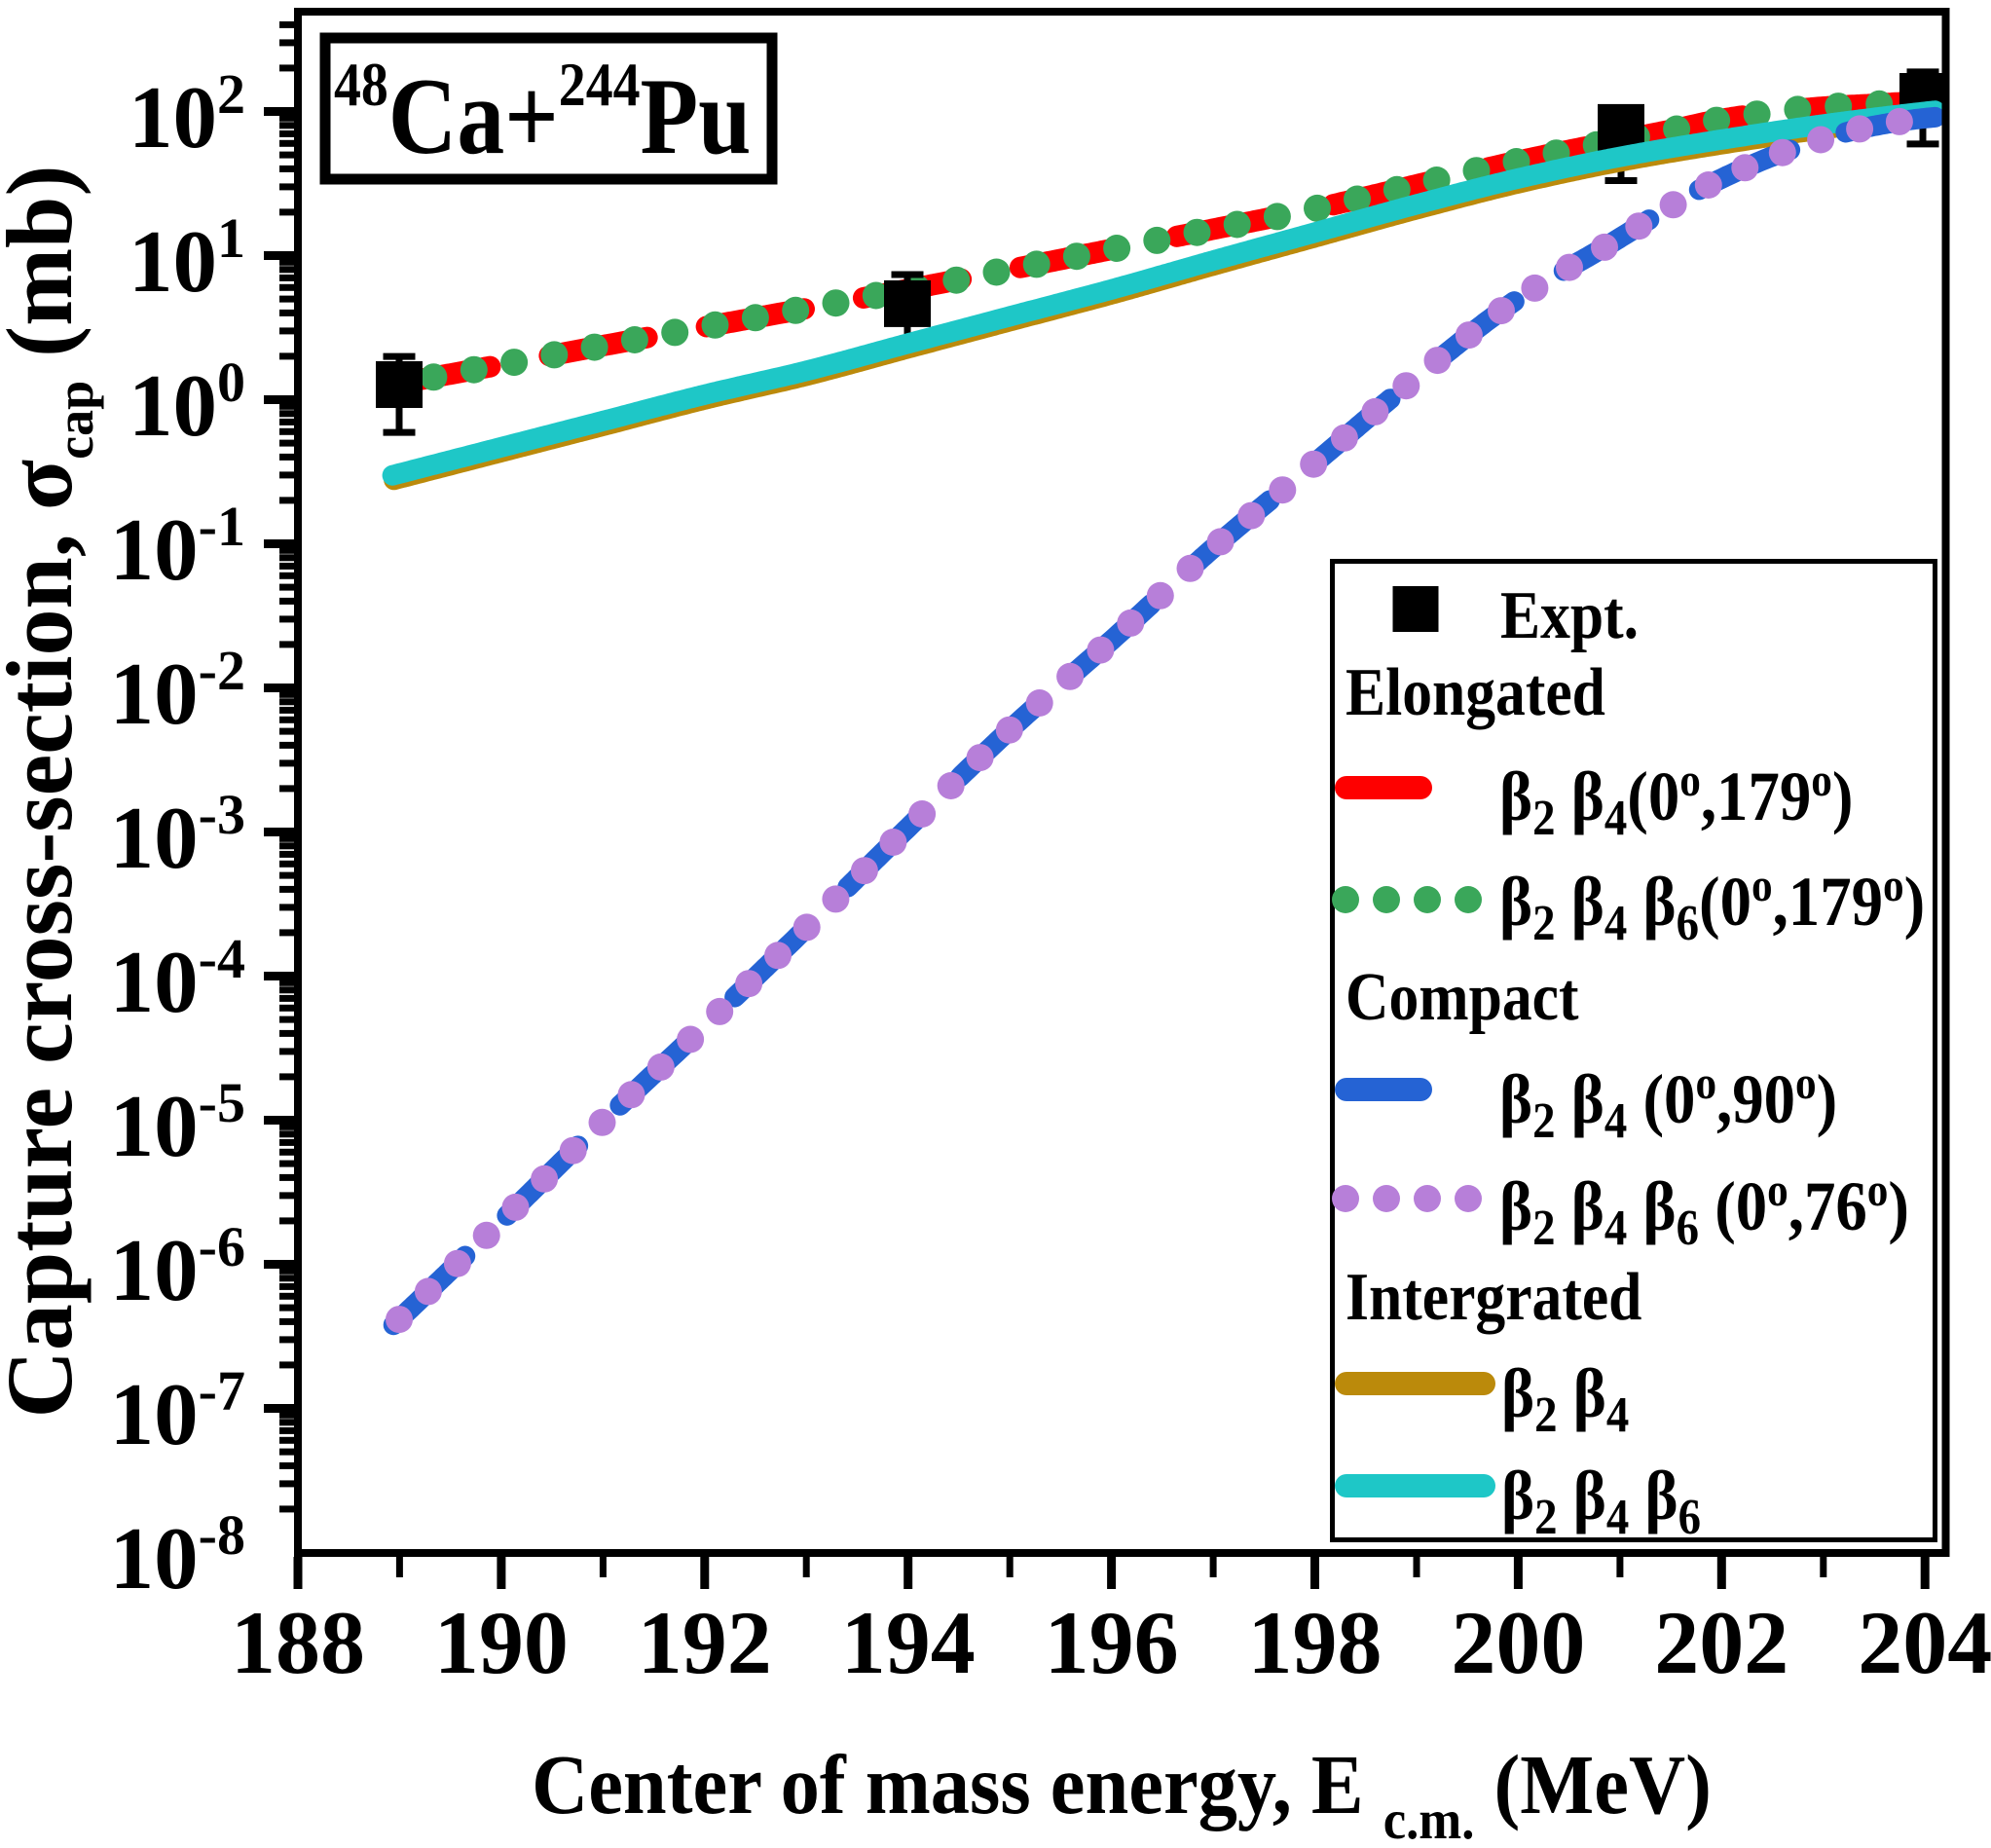 The width and height of the screenshot is (1991, 1848). I want to click on svg-text: 194, so click(909, 1642).